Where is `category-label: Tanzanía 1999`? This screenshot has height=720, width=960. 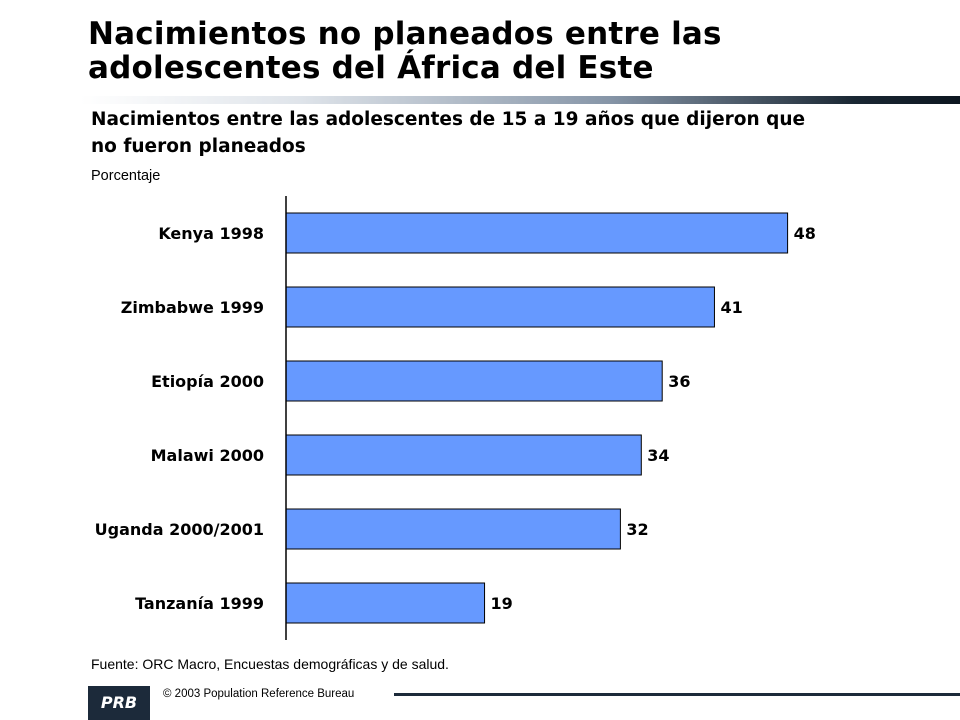 category-label: Tanzanía 1999 is located at coordinates (199, 603).